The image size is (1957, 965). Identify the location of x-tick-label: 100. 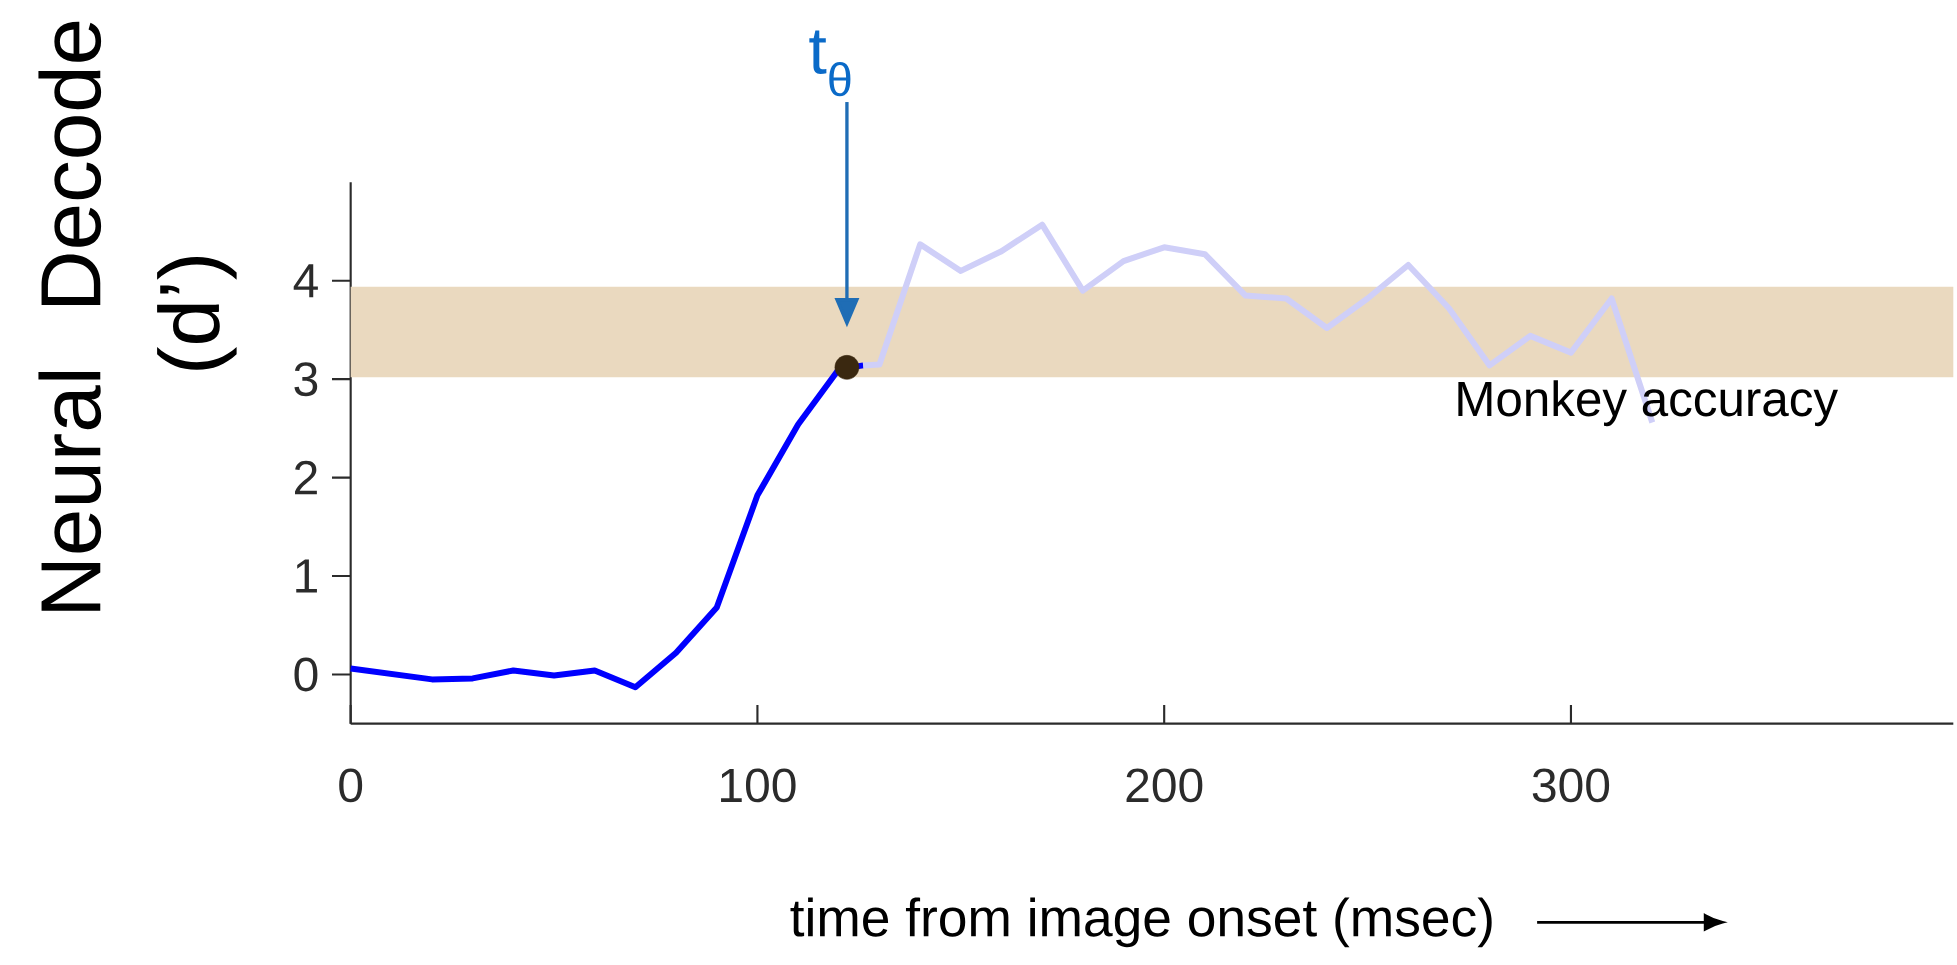
(758, 785).